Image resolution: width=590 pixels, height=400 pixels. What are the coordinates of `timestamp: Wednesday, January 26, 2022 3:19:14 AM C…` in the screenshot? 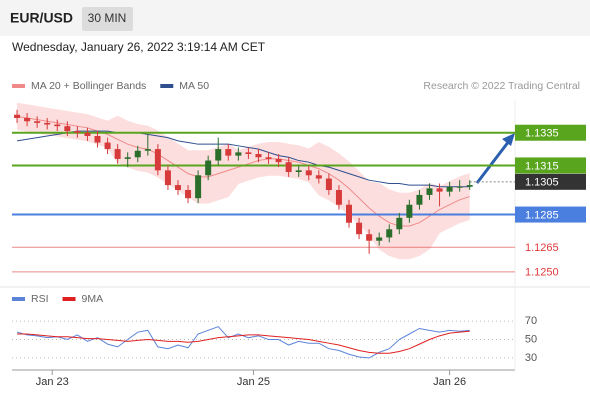 It's located at (139, 47).